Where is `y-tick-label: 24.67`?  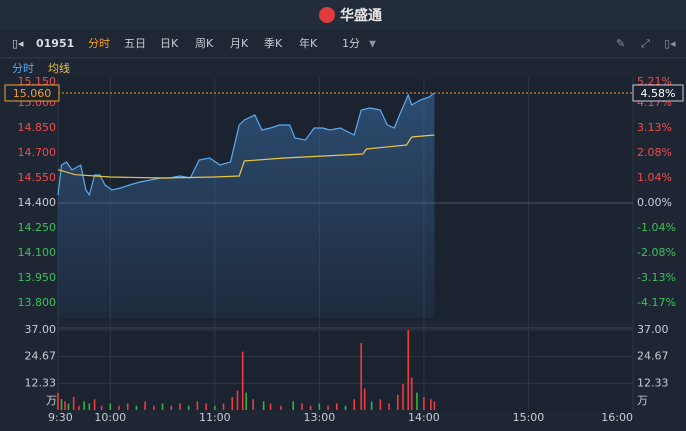
y-tick-label: 24.67 is located at coordinates (41, 356).